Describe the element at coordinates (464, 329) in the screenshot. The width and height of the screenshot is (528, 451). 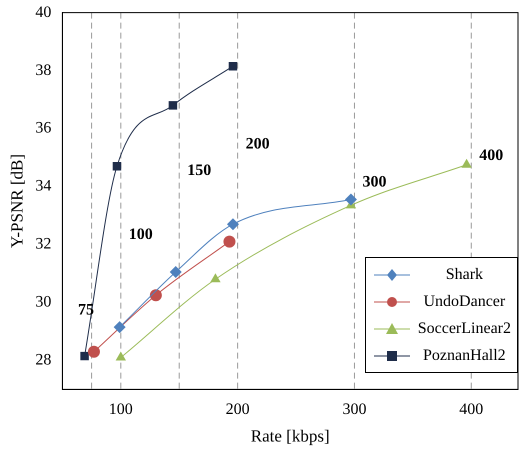
I see `legend-label: SoccerLinear2` at that location.